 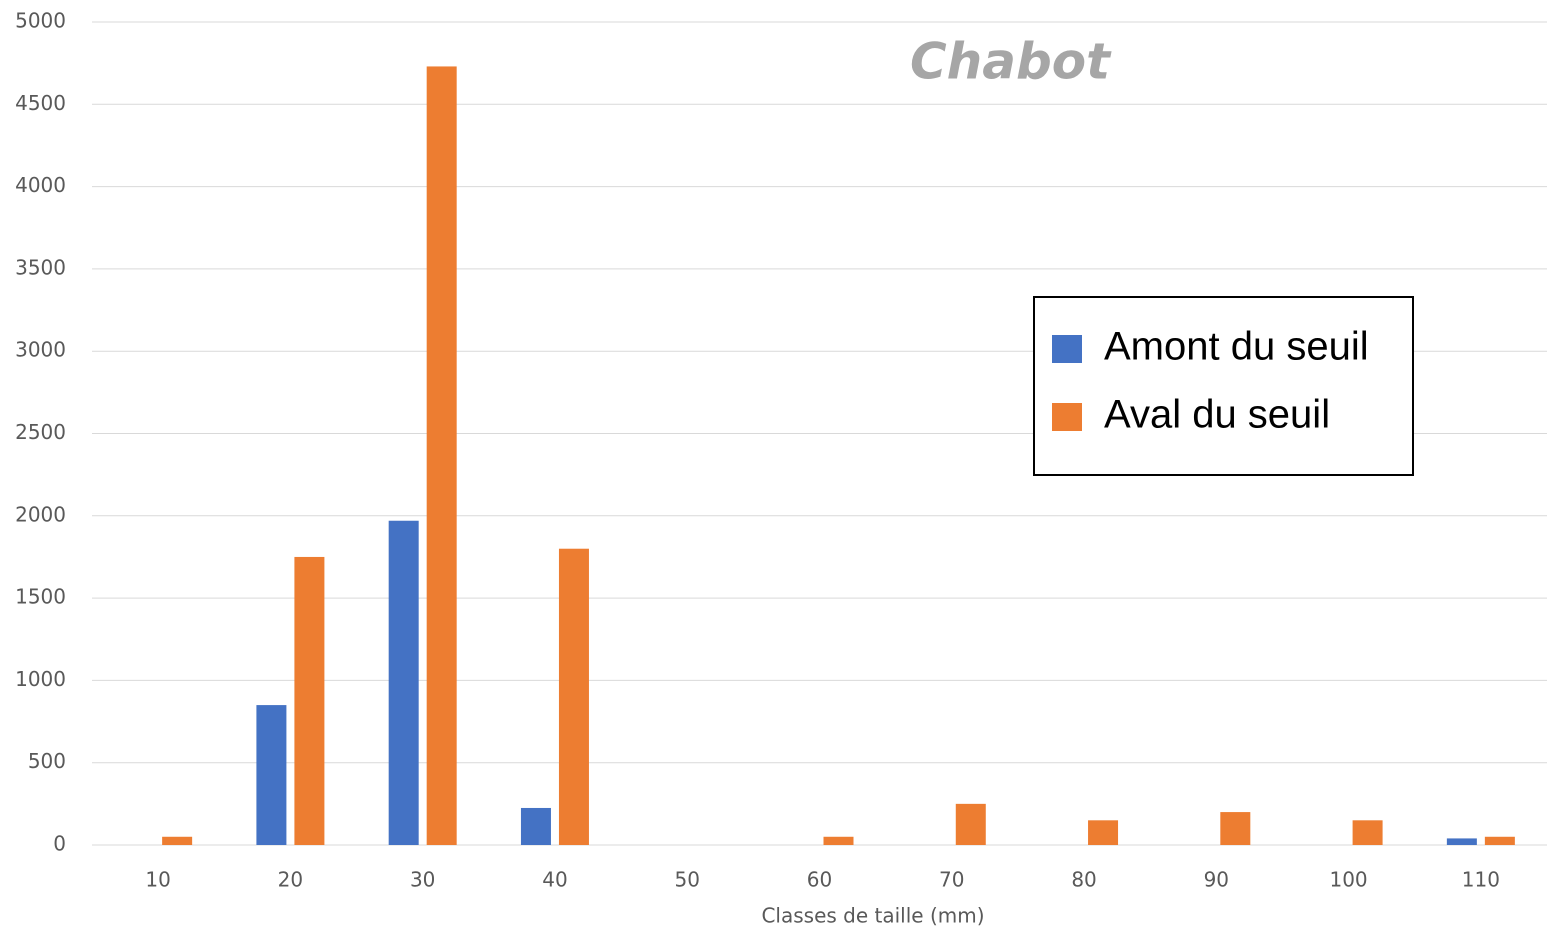 What do you see at coordinates (47, 761) in the screenshot?
I see `y-tick-label: 500` at bounding box center [47, 761].